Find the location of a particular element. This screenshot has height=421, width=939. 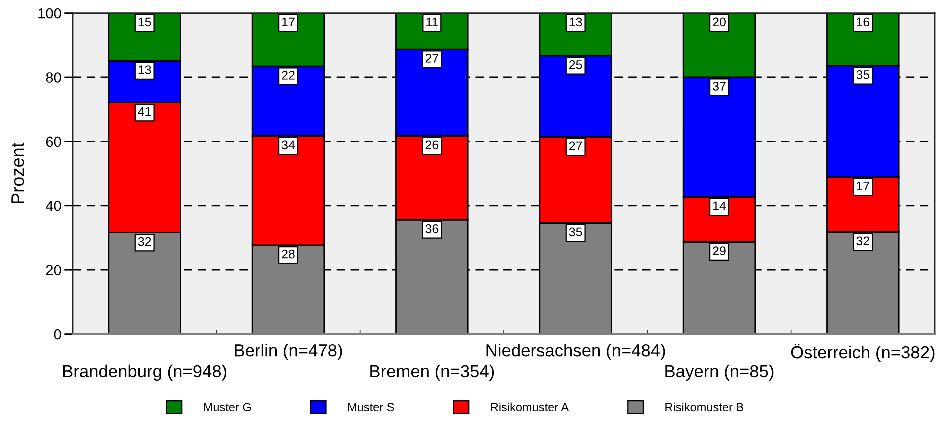

data-label: 41 is located at coordinates (145, 111).